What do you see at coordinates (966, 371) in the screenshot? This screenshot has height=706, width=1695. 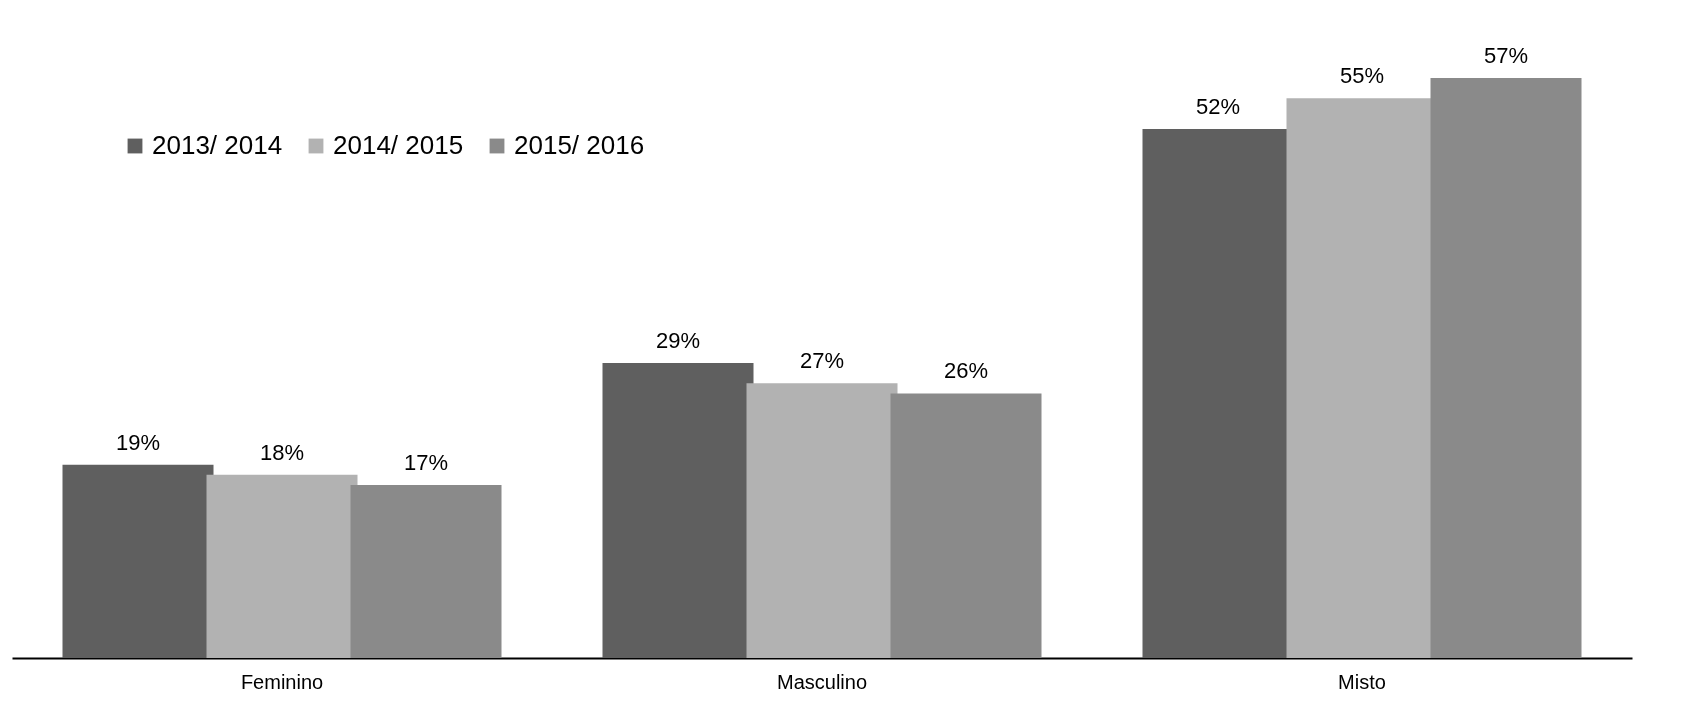 I see `data-label: 26%` at bounding box center [966, 371].